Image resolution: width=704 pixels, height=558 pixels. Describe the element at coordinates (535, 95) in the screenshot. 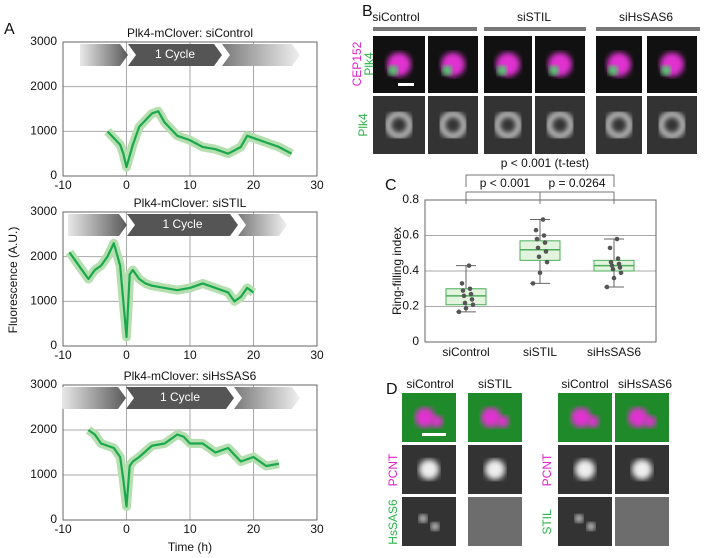

I see `micrographs` at that location.